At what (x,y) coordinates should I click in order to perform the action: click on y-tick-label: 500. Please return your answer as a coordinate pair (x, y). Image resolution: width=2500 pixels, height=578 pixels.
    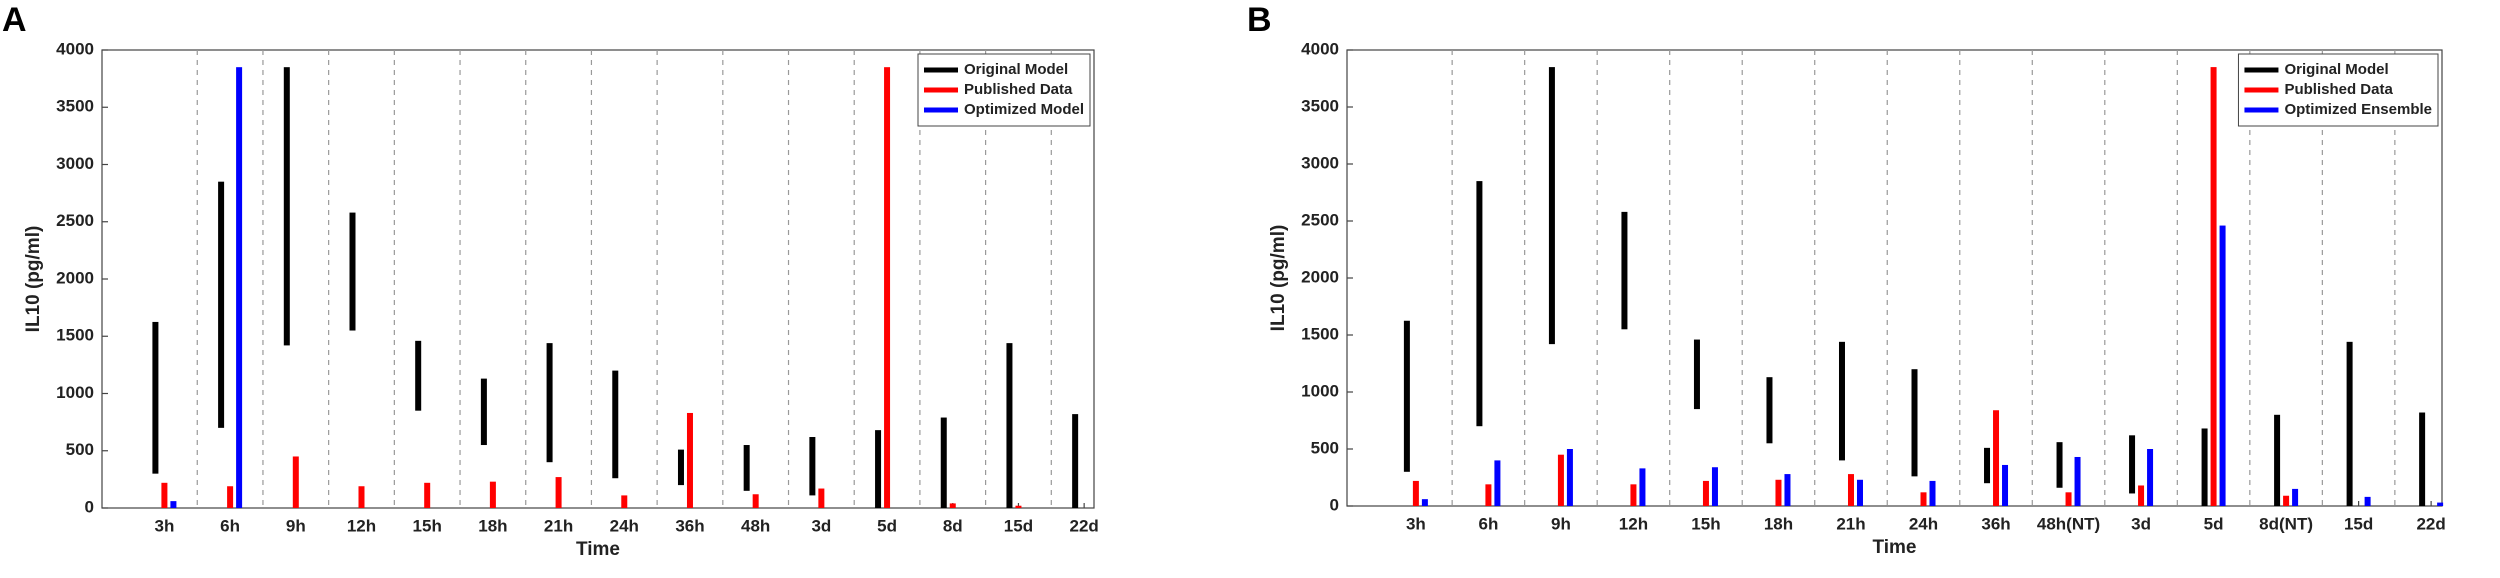
    Looking at the image, I should click on (1325, 447).